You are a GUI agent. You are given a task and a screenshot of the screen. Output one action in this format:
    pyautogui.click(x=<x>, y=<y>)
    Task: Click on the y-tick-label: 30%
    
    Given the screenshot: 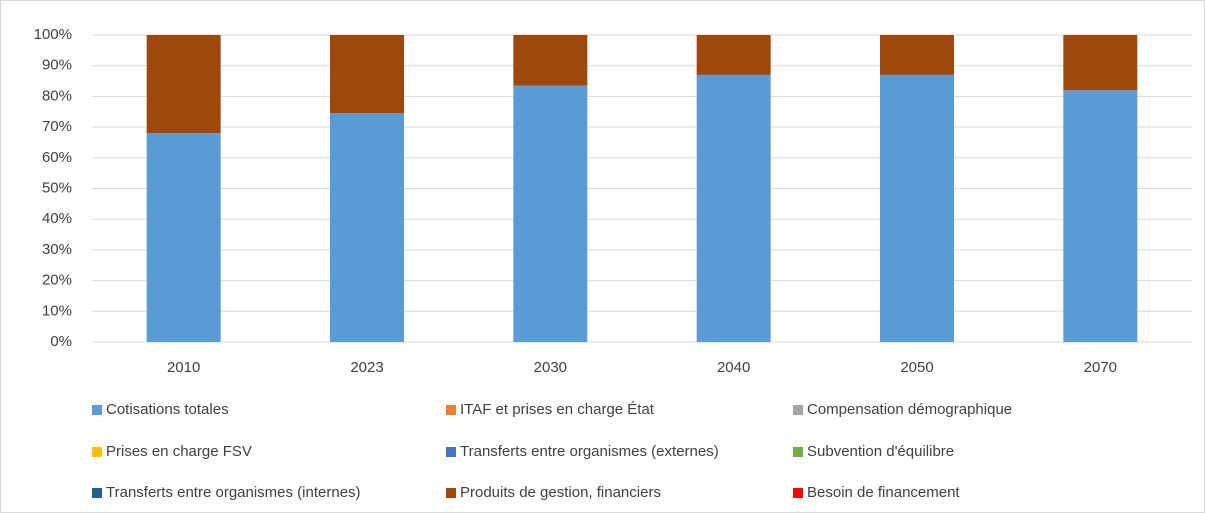 What is the action you would take?
    pyautogui.click(x=57, y=249)
    